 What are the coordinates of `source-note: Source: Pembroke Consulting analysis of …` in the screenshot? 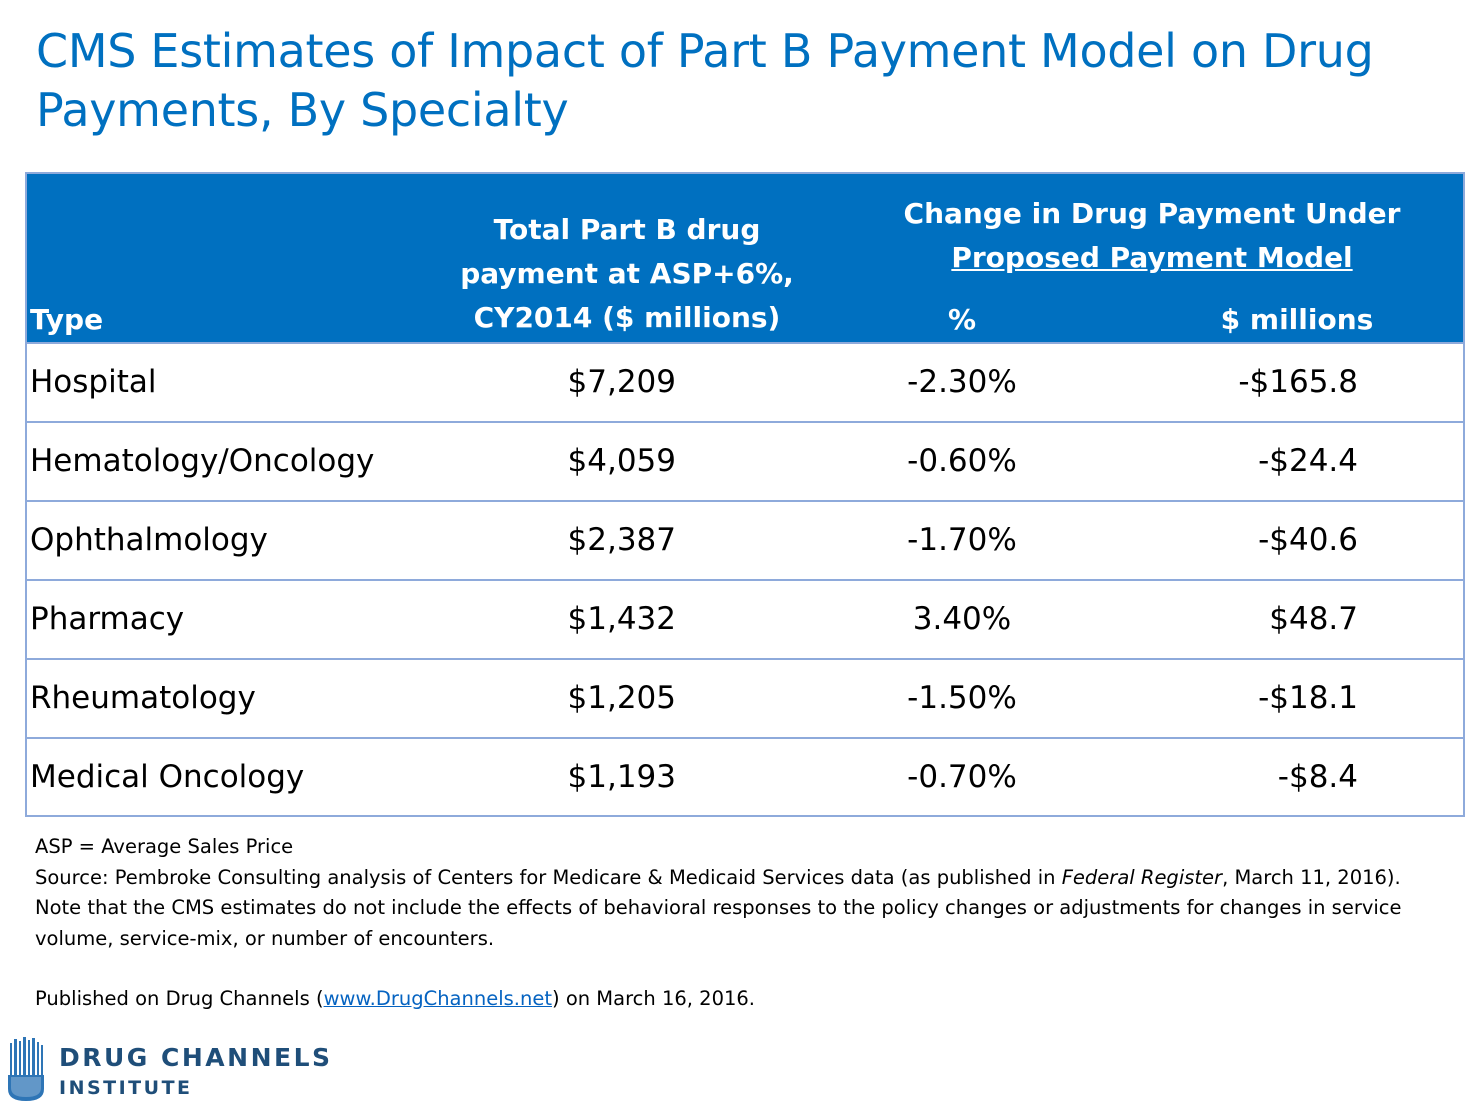 It's located at (745, 878).